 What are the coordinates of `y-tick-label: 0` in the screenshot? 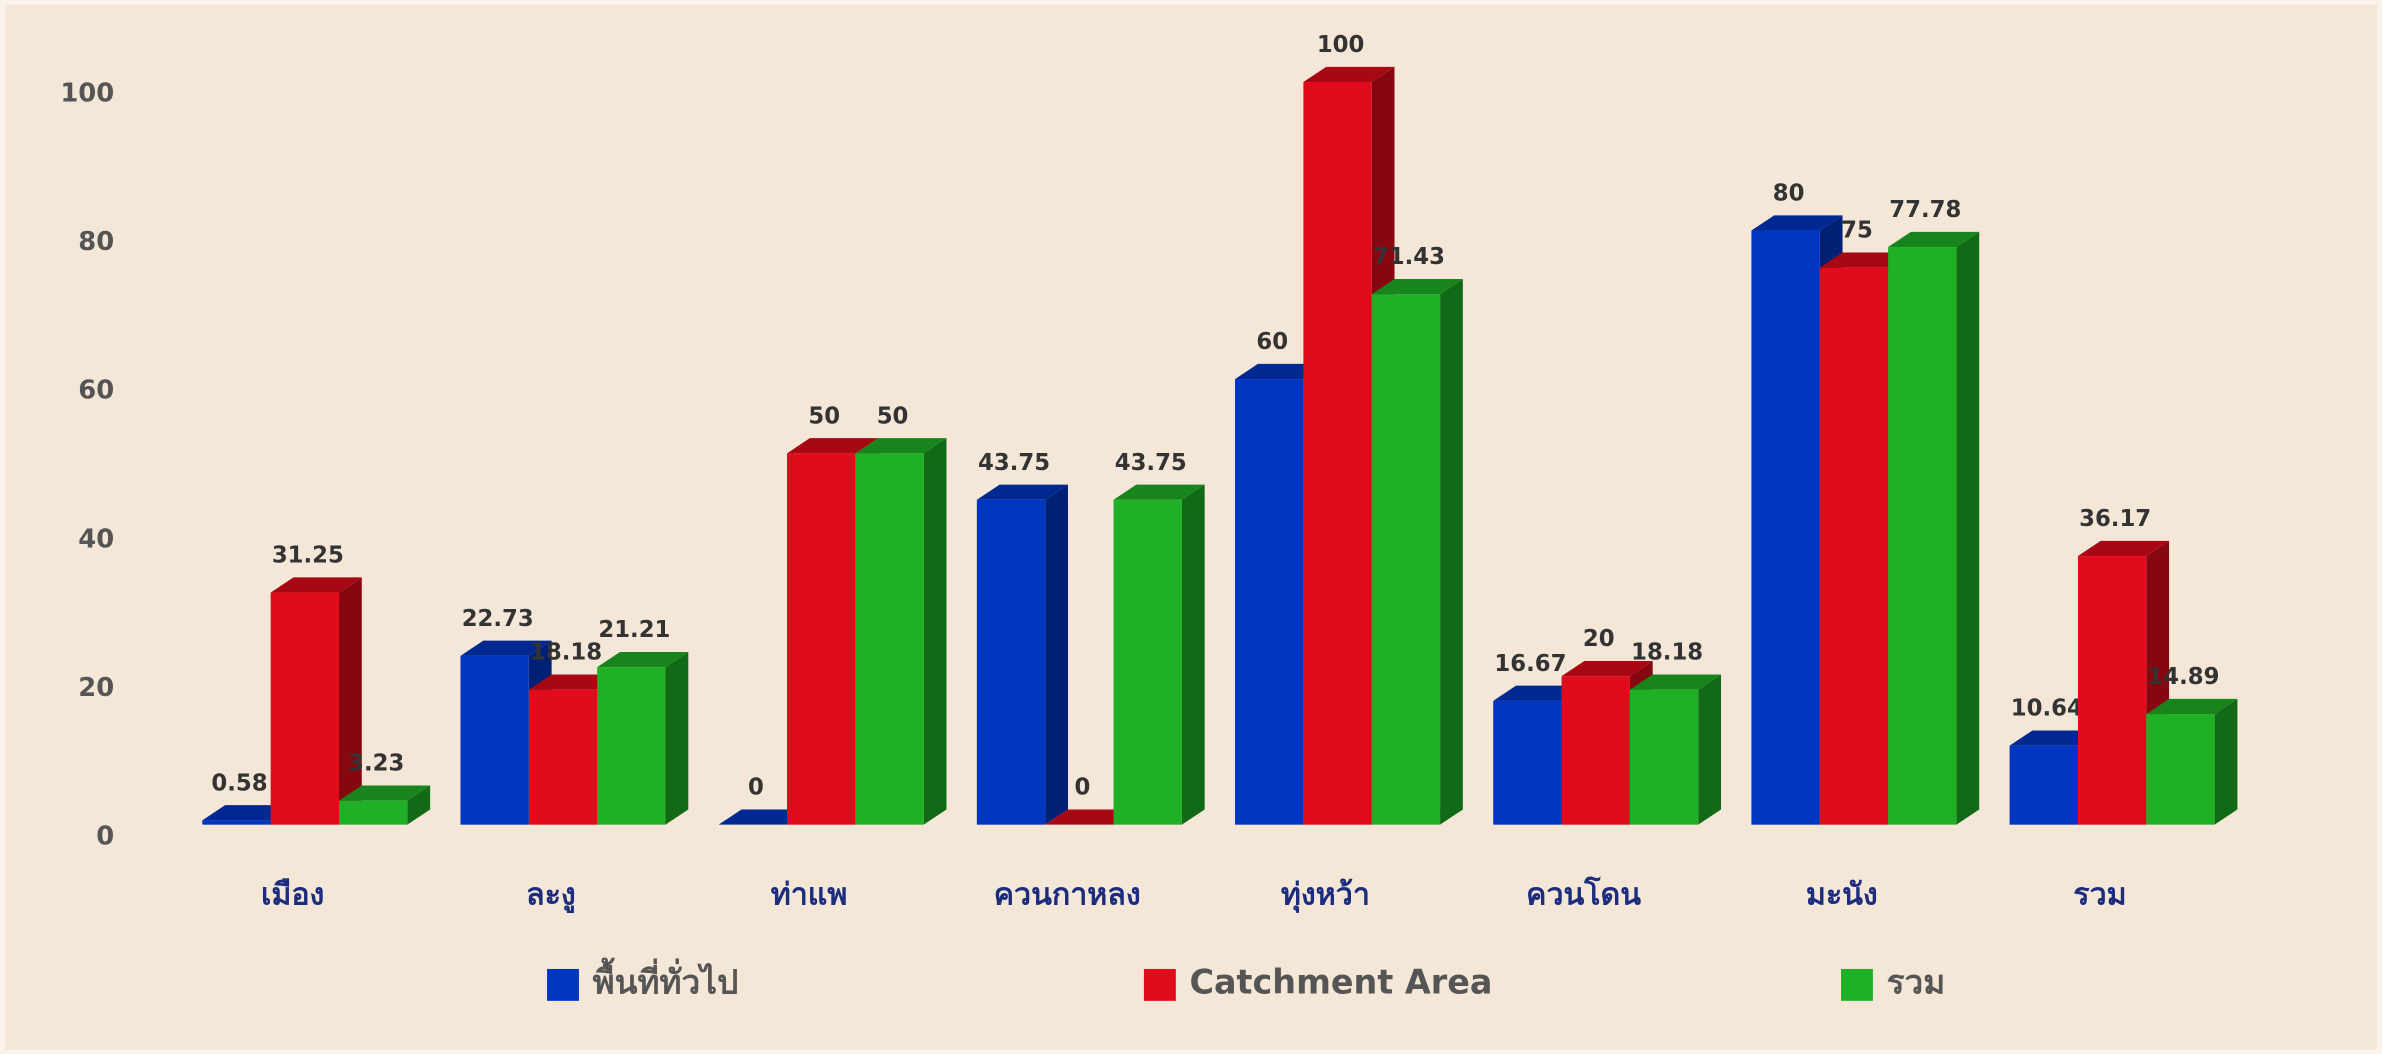 It's located at (105, 836).